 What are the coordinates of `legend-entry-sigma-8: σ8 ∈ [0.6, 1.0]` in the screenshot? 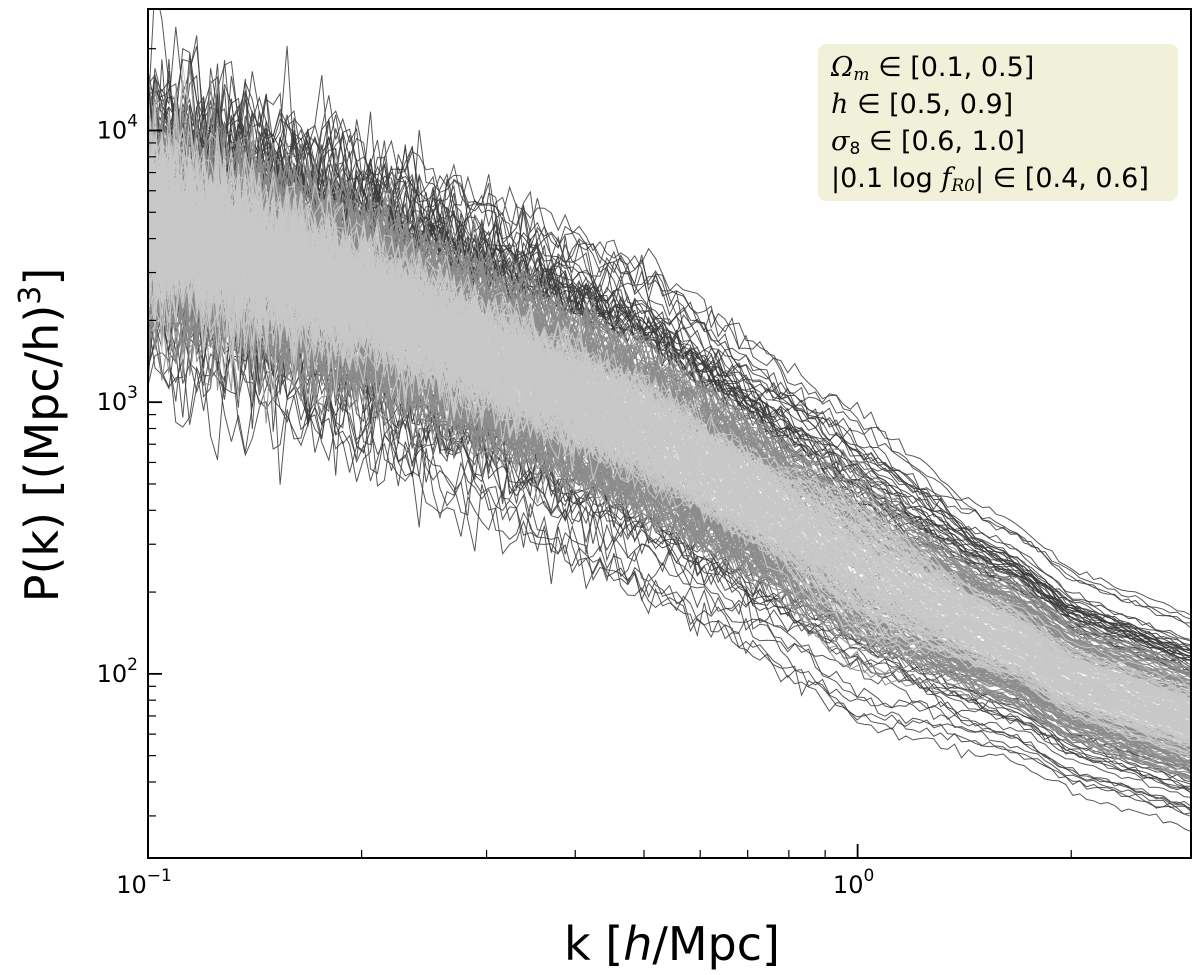 It's located at (928, 142).